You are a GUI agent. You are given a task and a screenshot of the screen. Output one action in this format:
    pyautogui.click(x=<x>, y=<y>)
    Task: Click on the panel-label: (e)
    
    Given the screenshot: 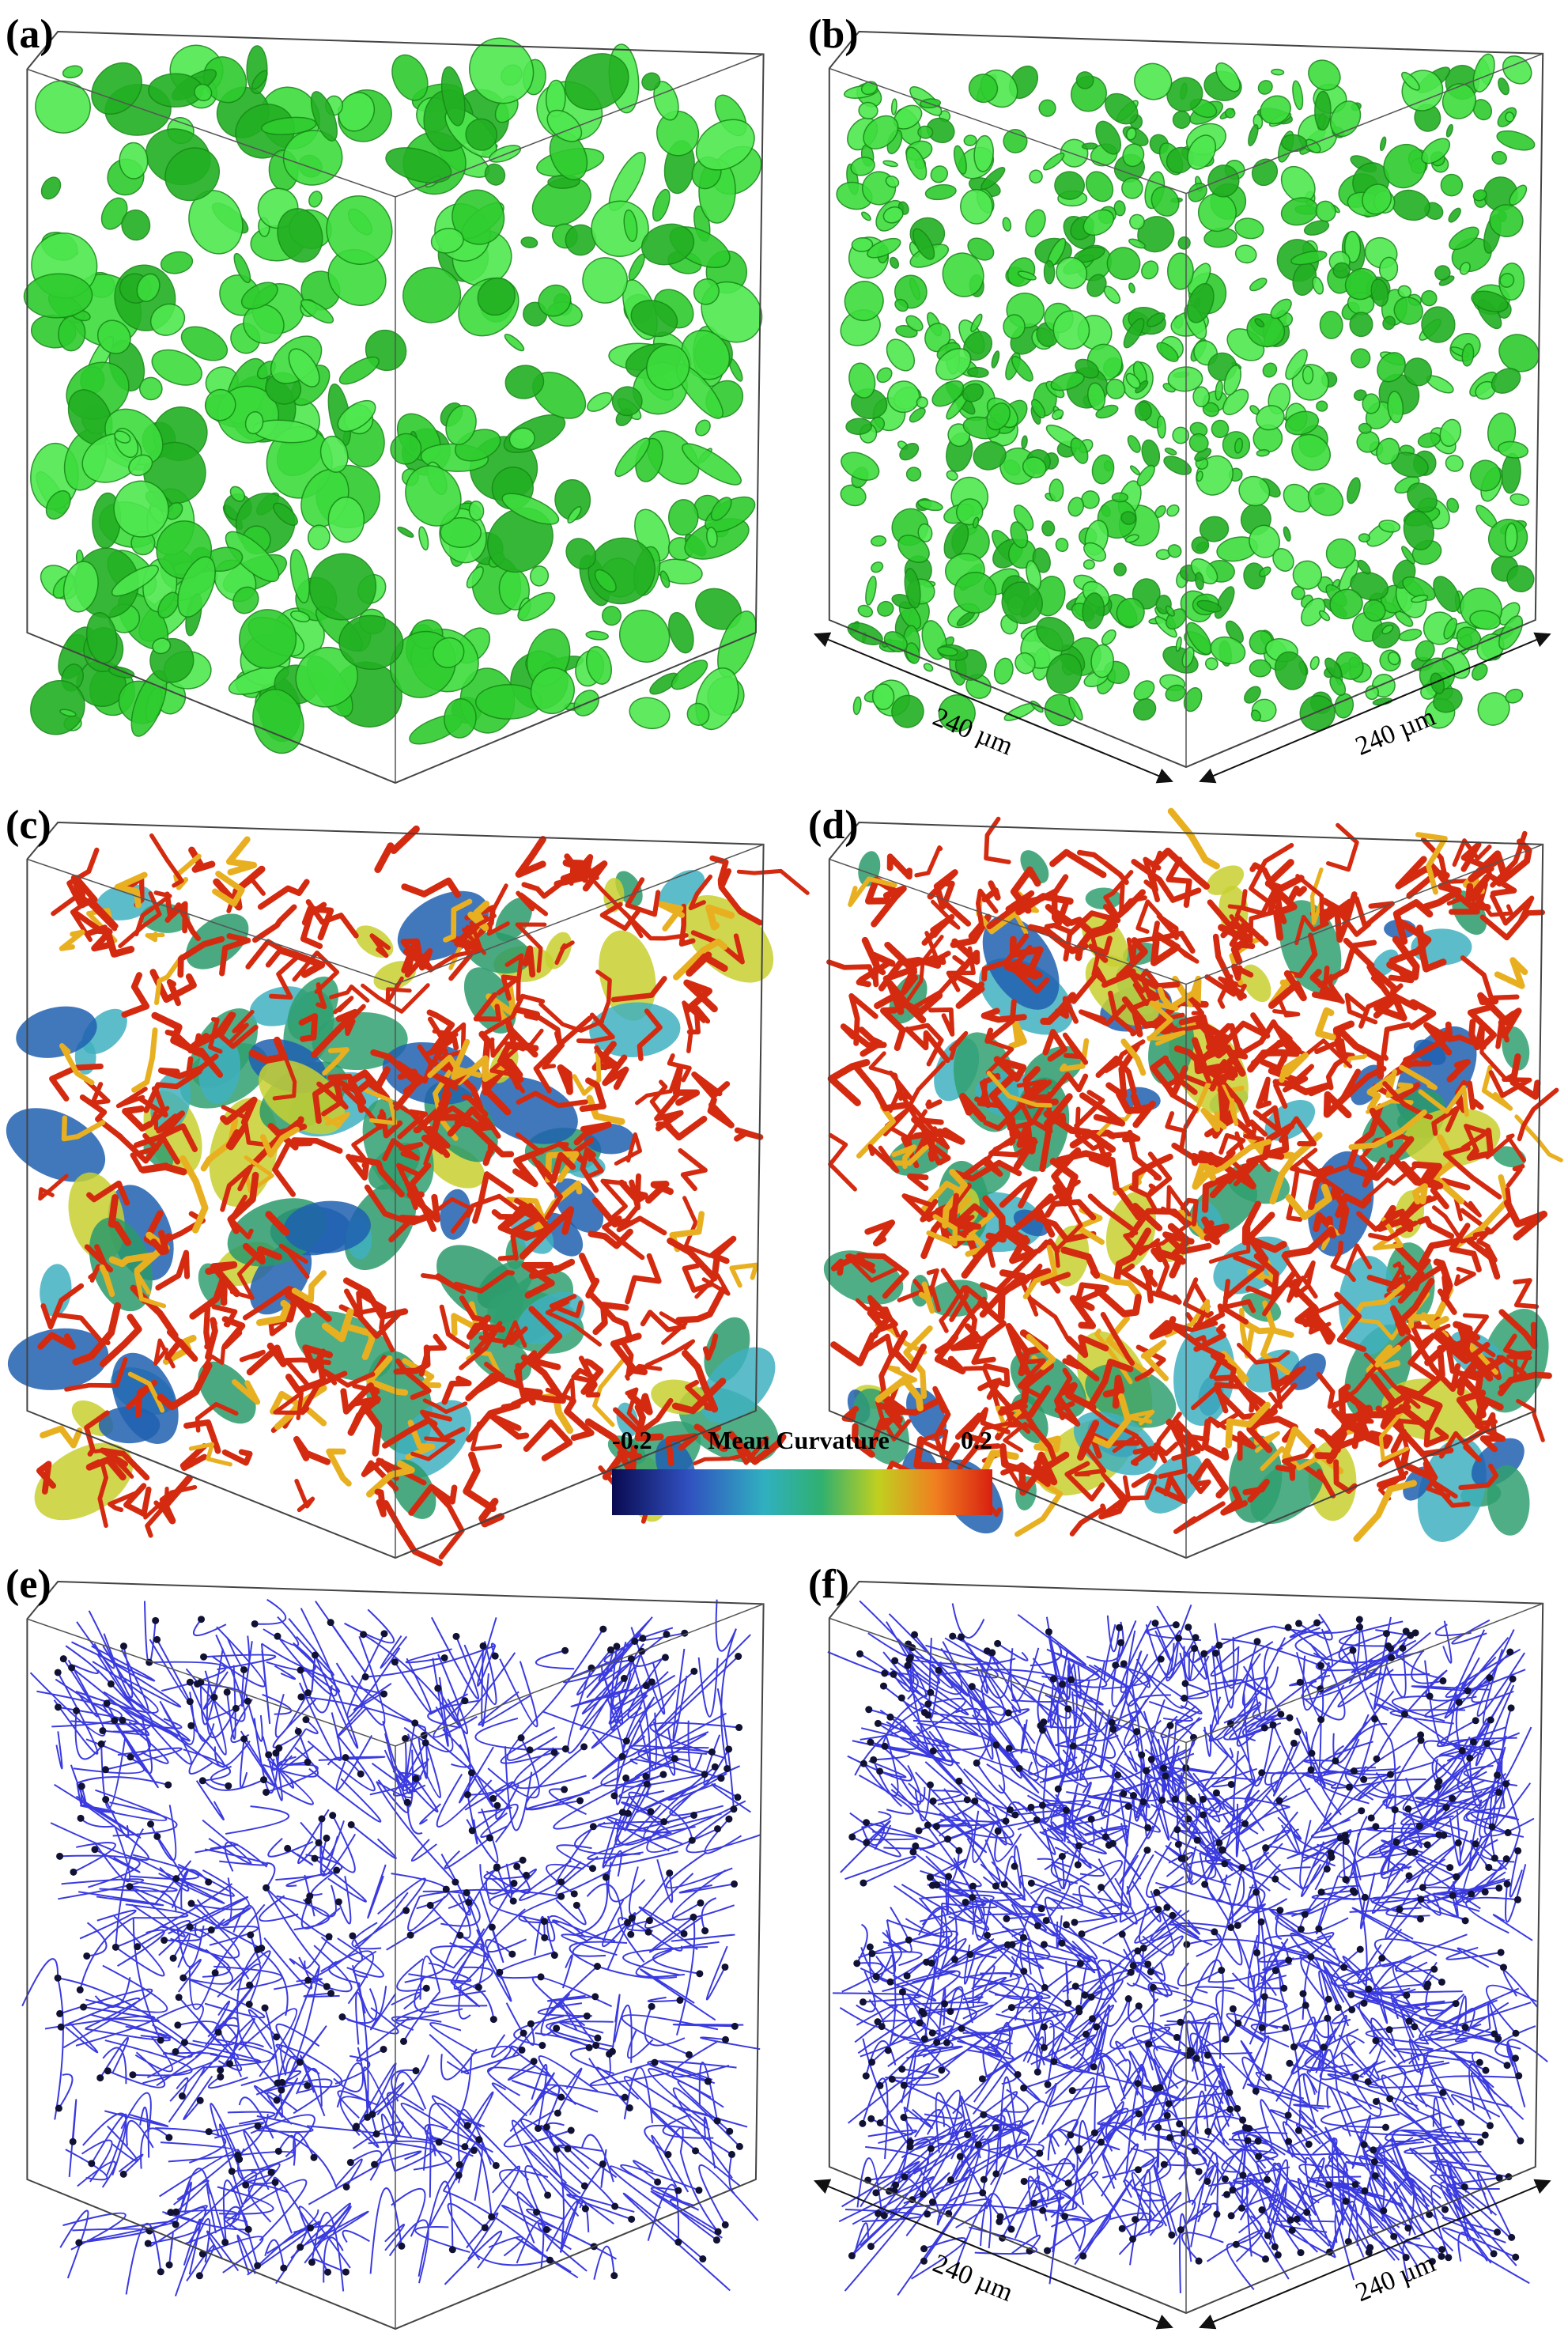 What is the action you would take?
    pyautogui.click(x=28, y=1584)
    